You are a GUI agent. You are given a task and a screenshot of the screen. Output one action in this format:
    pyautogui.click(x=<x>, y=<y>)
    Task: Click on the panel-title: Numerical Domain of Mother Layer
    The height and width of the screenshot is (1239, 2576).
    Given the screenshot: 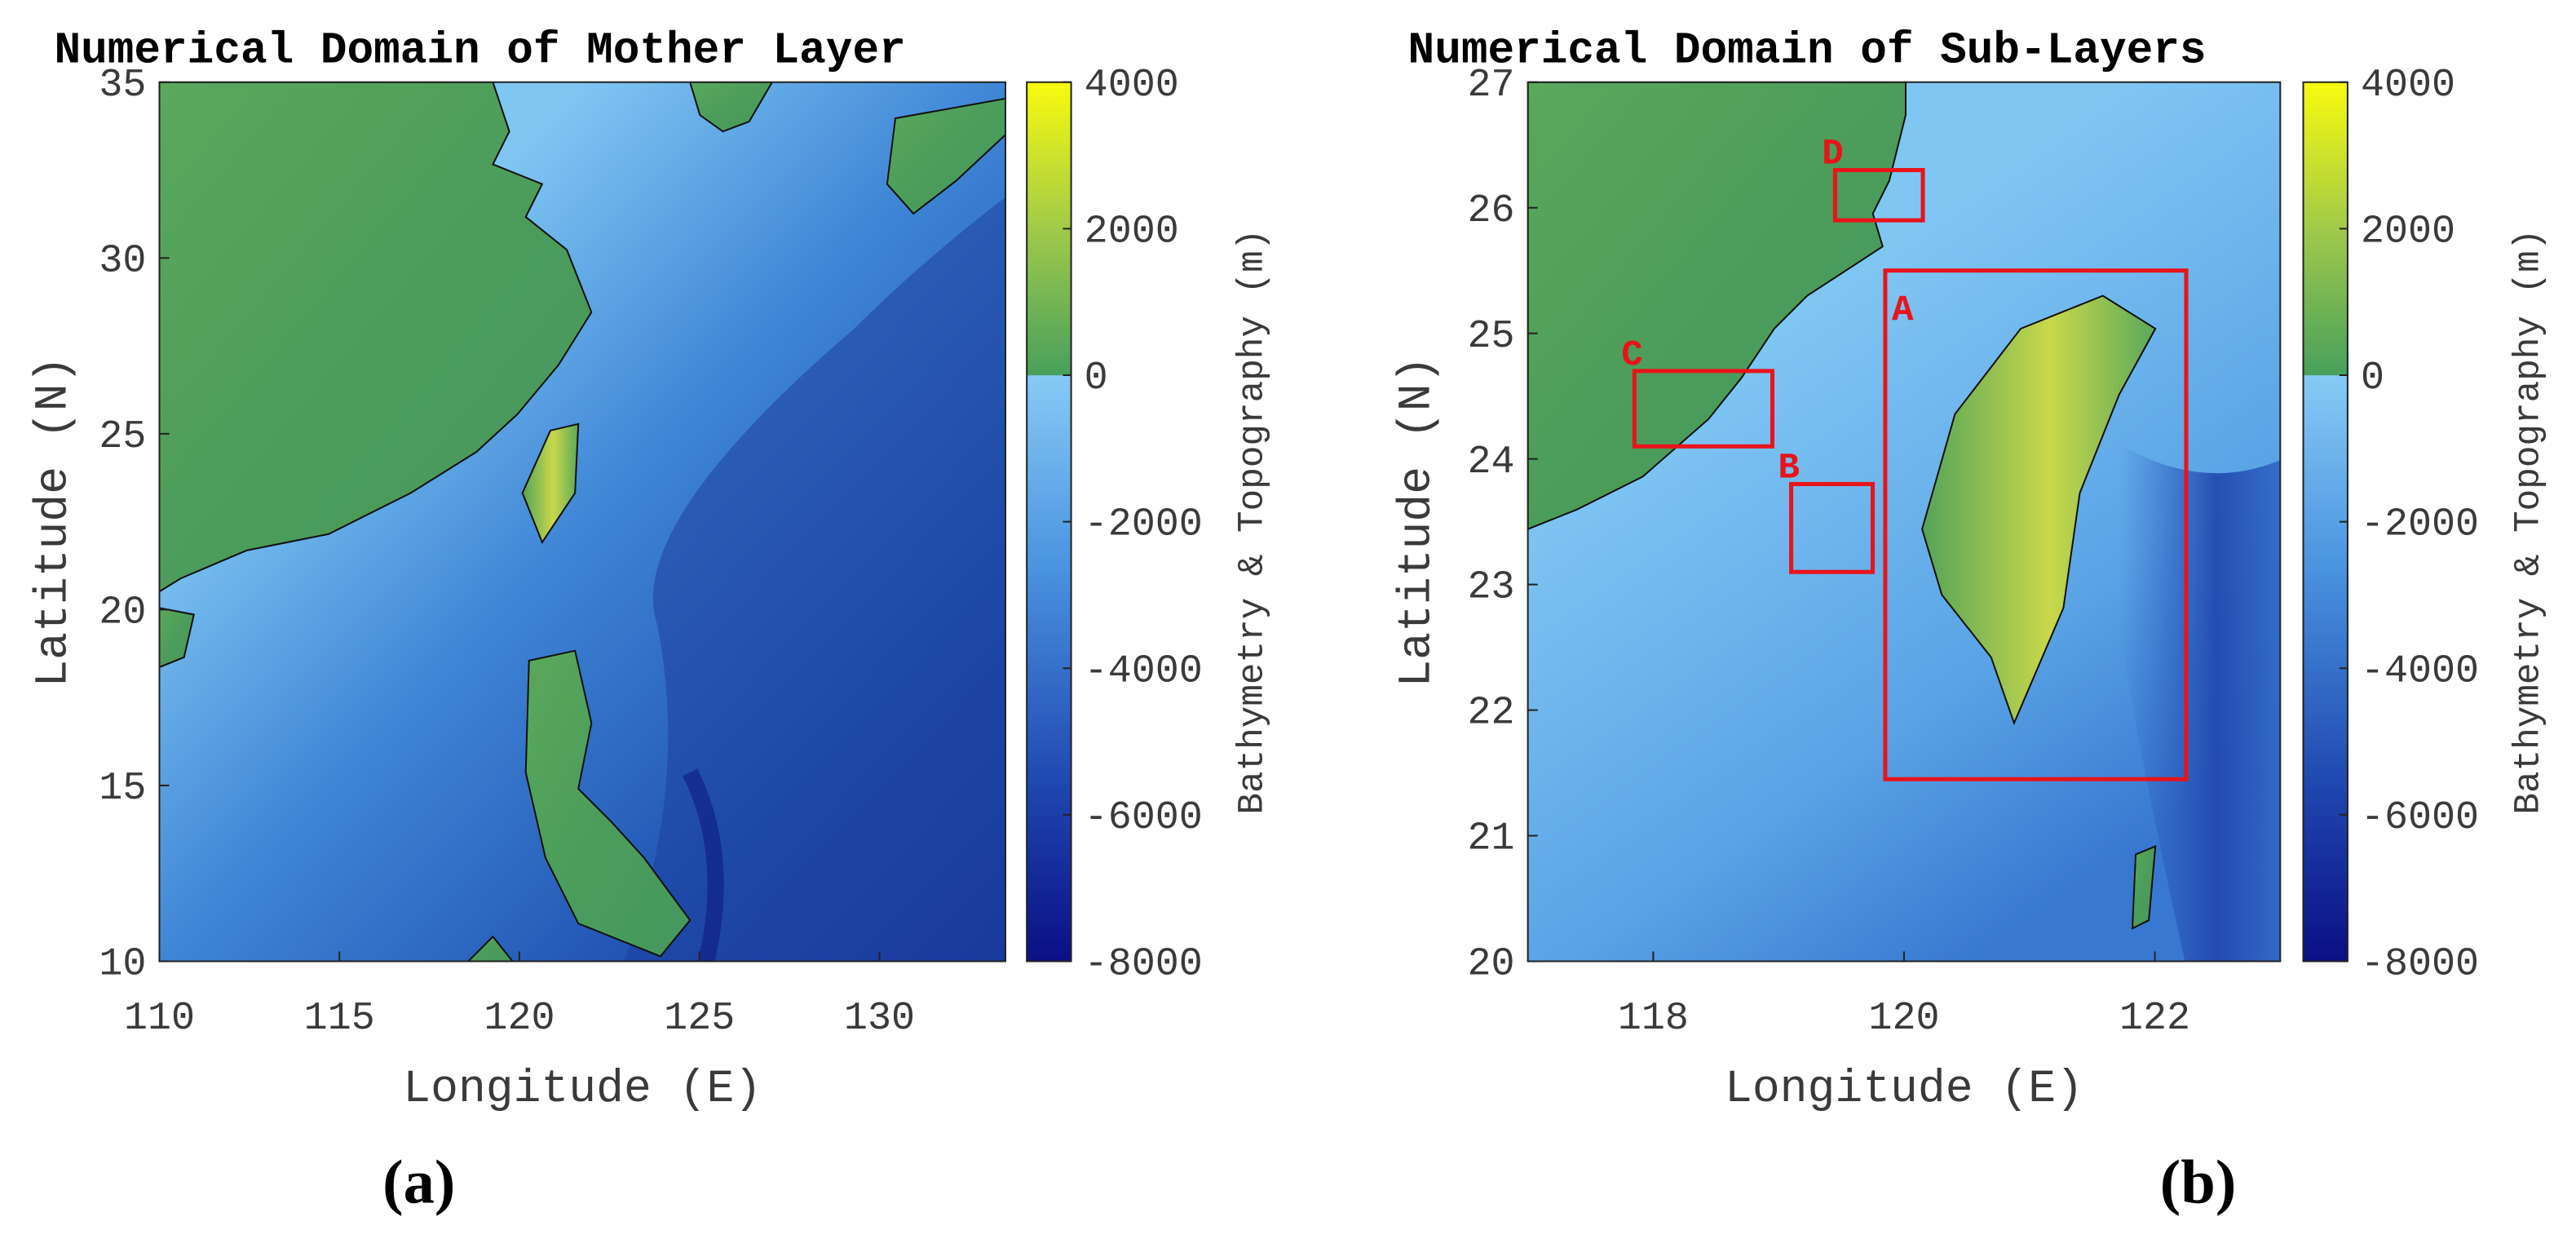 What is the action you would take?
    pyautogui.click(x=480, y=52)
    